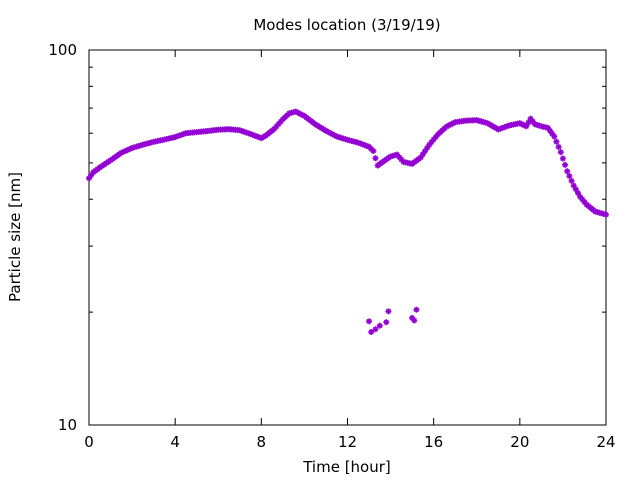 This screenshot has width=640, height=480. What do you see at coordinates (67, 425) in the screenshot?
I see `y-tick-label: 10` at bounding box center [67, 425].